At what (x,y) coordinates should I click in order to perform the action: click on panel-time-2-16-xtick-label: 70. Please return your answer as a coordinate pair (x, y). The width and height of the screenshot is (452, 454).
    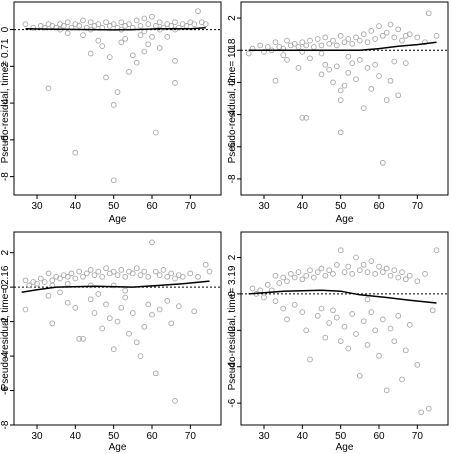
    Looking at the image, I should click on (191, 436).